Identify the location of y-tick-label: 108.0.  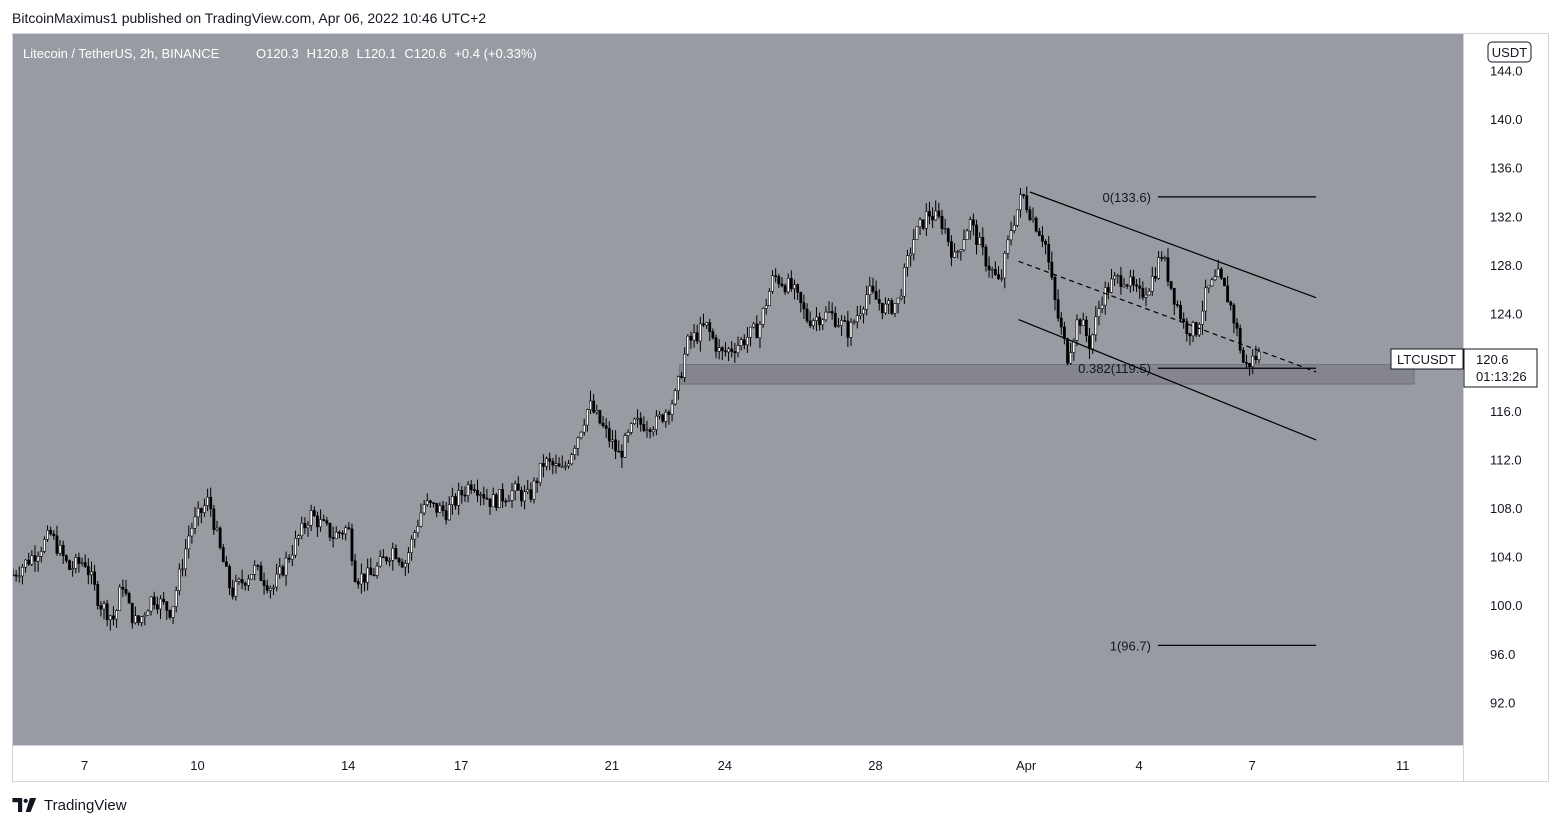
(1506, 508).